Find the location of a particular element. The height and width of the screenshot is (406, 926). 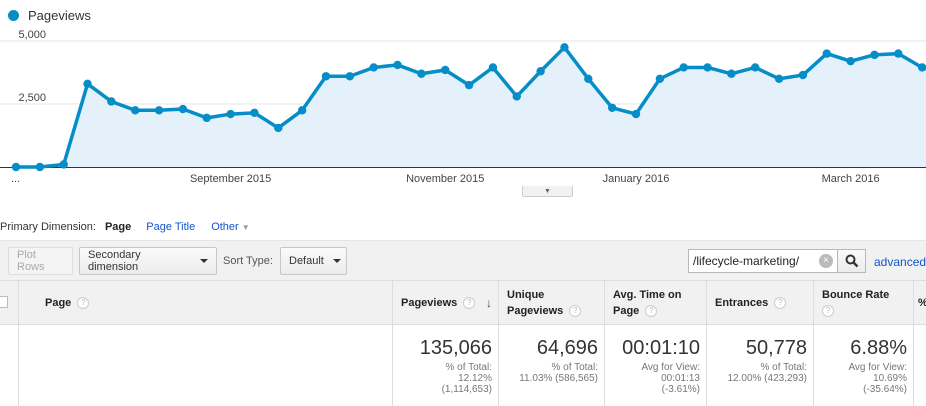

table-filter-input: /lifecycle-marketing/ × is located at coordinates (763, 261).